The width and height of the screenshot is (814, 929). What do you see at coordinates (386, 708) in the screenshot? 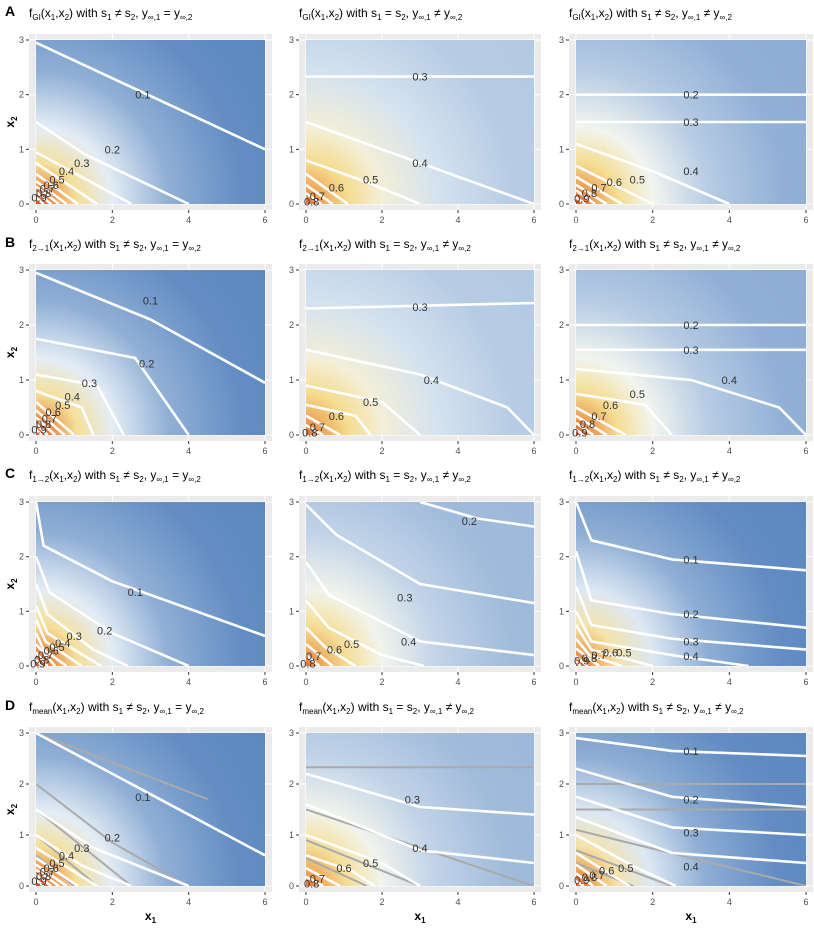
I see `panel-title: fmean(x1,x2) with s1 = s2, y∞,1 ≠ y∞,2` at bounding box center [386, 708].